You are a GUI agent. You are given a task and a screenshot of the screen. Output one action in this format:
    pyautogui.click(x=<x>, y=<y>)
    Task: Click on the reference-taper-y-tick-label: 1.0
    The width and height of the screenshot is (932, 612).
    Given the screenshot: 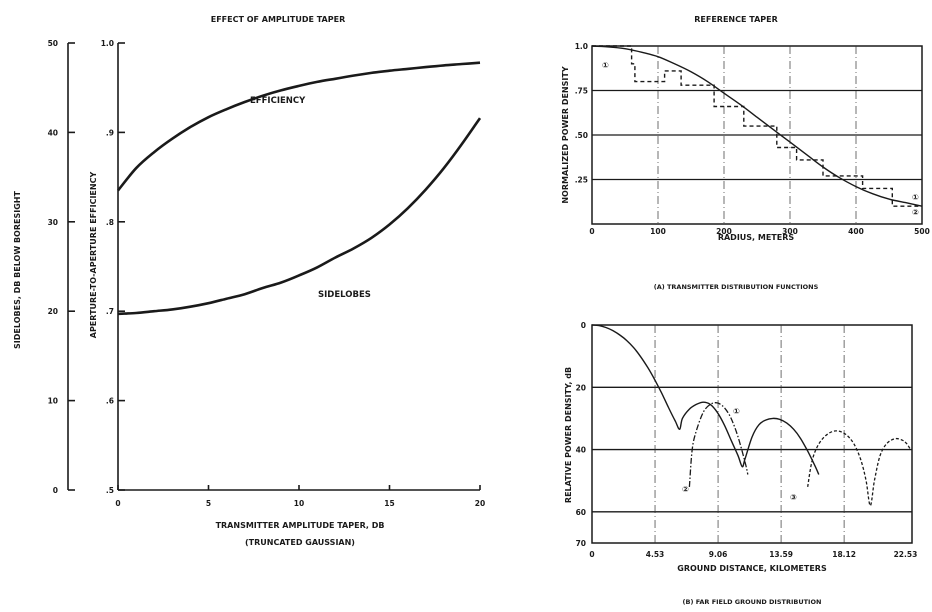 What is the action you would take?
    pyautogui.click(x=581, y=46)
    